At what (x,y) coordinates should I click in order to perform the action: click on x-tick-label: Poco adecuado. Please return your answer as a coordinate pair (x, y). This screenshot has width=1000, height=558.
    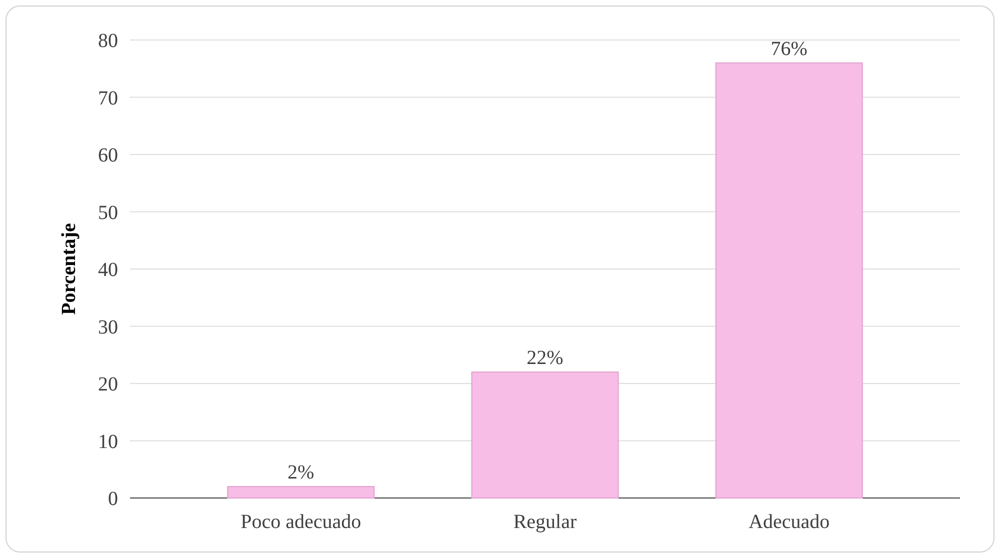
    Looking at the image, I should click on (301, 522).